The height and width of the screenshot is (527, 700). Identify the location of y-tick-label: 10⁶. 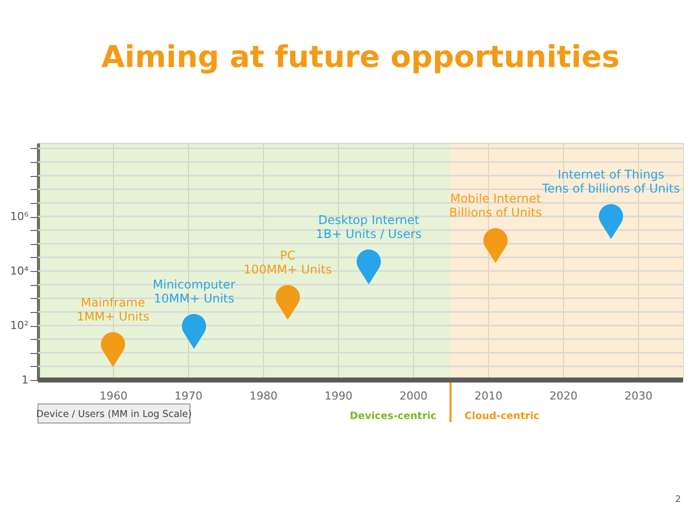
(20, 217).